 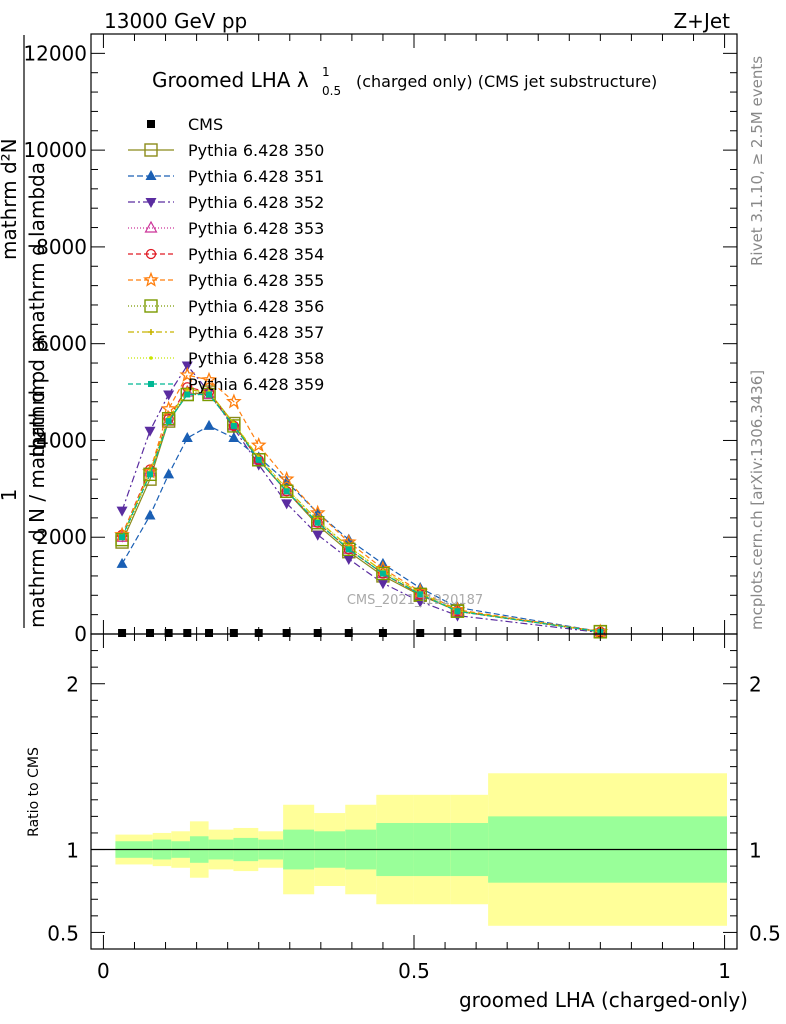 I want to click on legend-label: Pythia 6.428 354, so click(x=256, y=254).